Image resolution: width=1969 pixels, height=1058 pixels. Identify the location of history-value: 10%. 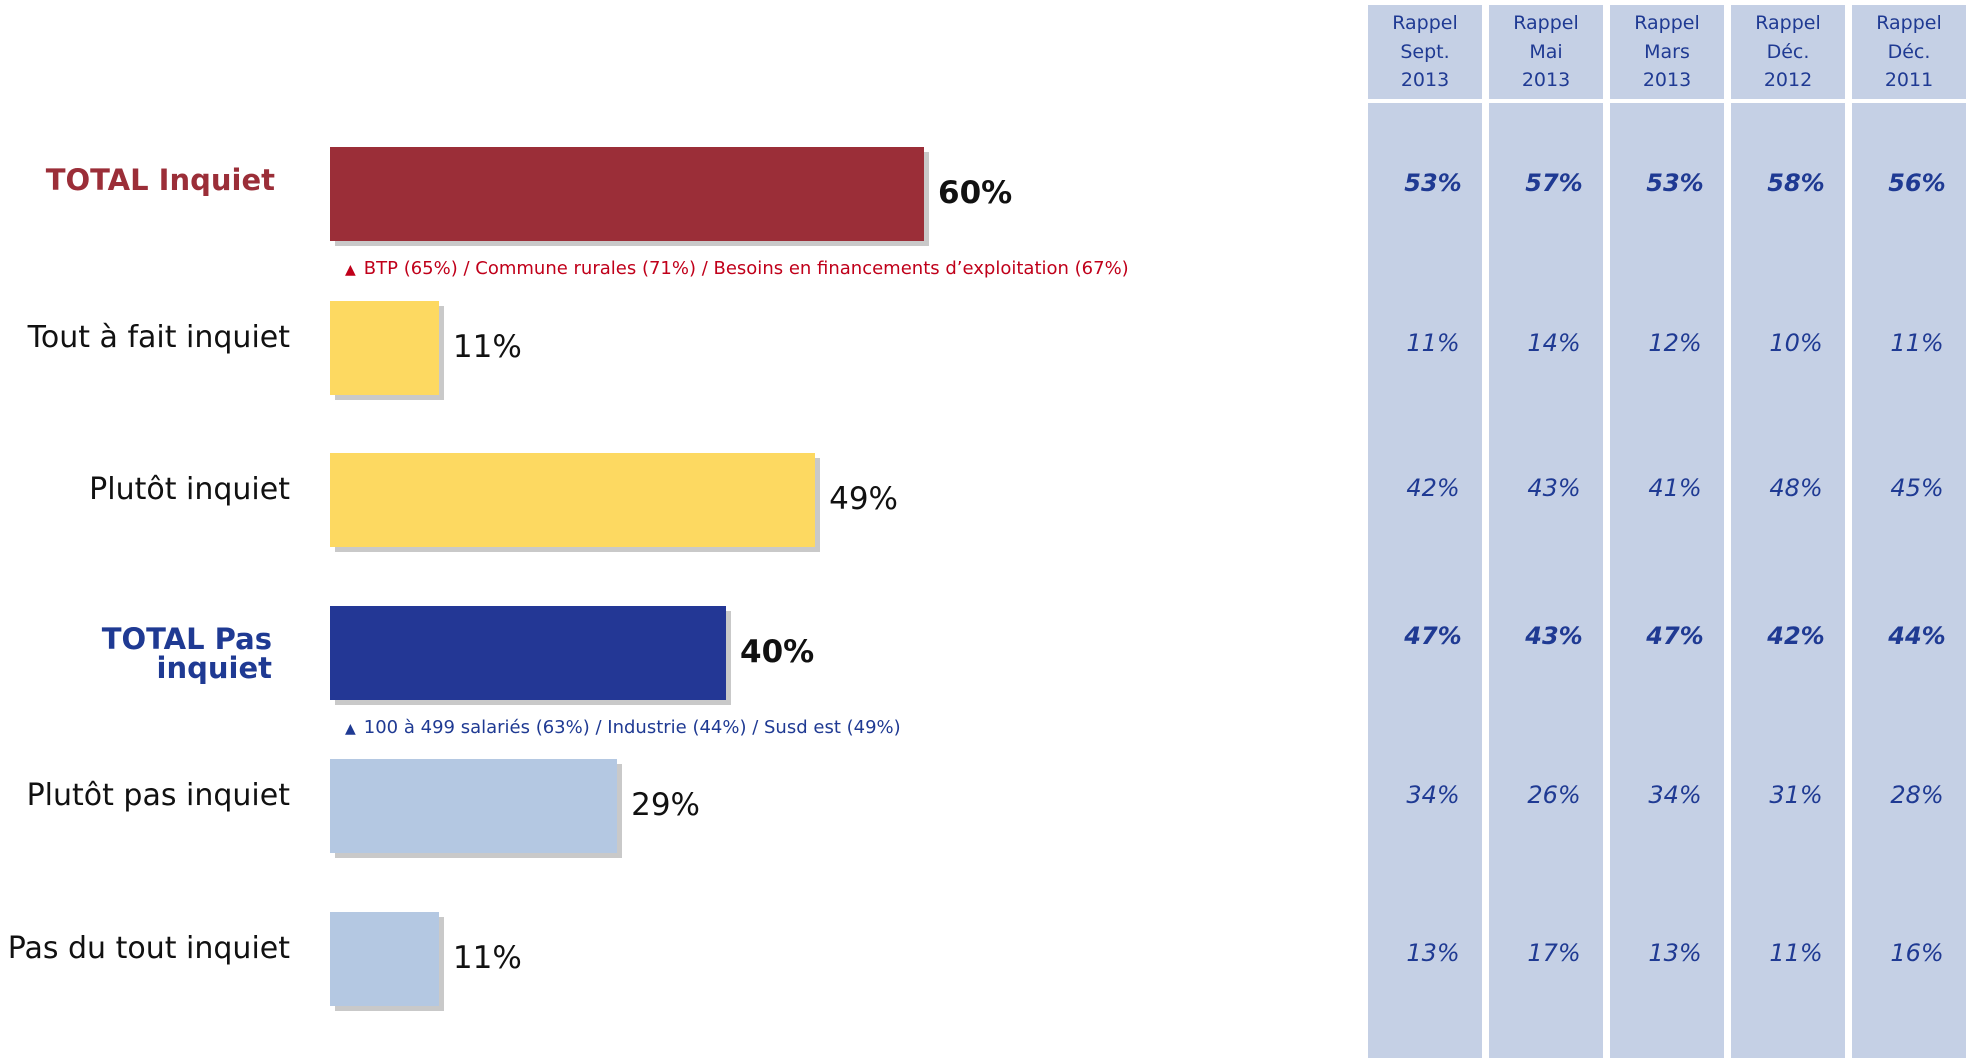
(1796, 343).